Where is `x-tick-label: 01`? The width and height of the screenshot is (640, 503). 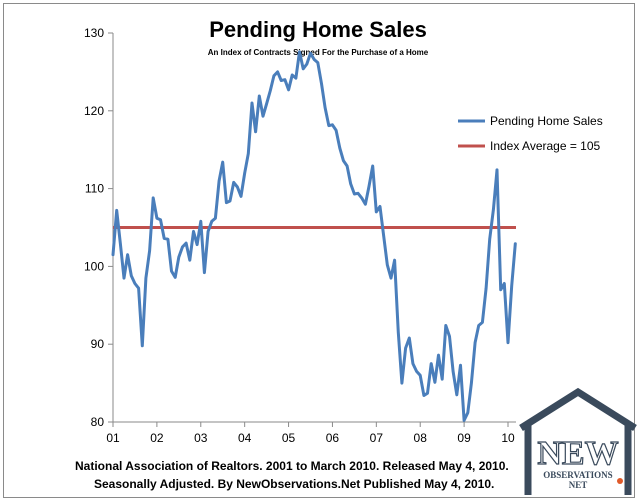
x-tick-label: 01 is located at coordinates (113, 438).